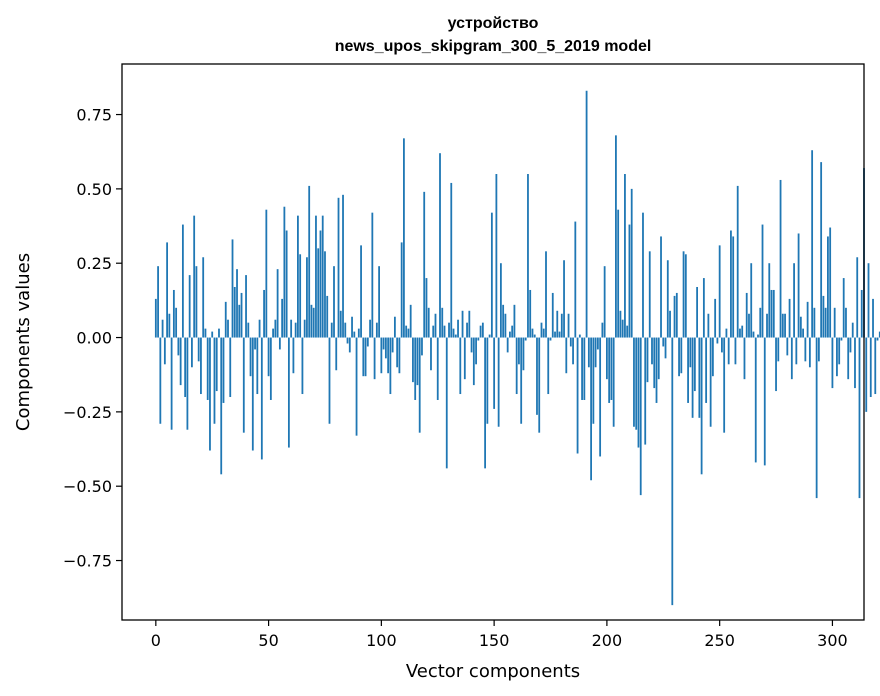  I want to click on x-axis-ticks: 0 50 100 150 200 250 300, so click(499, 635).